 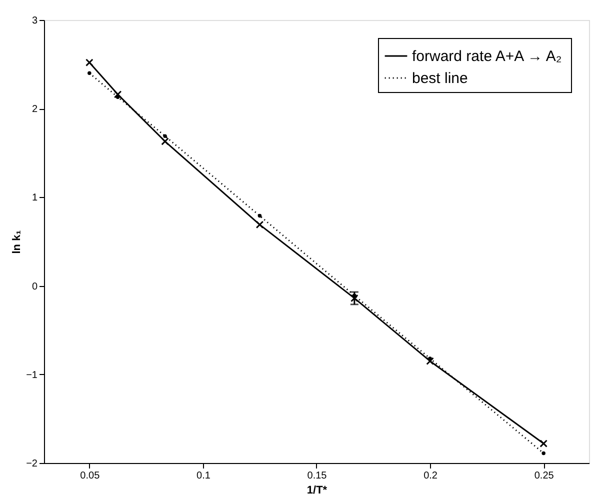 I want to click on x-axis-title: 1/T*, so click(x=317, y=490).